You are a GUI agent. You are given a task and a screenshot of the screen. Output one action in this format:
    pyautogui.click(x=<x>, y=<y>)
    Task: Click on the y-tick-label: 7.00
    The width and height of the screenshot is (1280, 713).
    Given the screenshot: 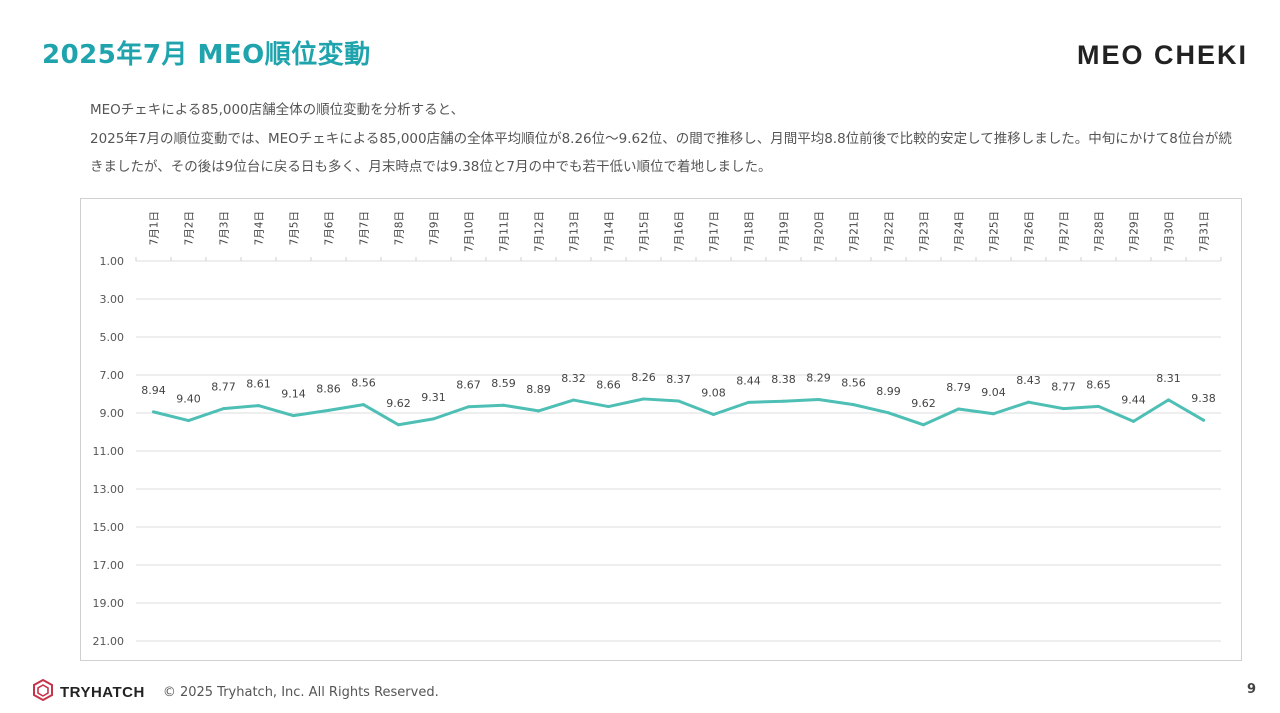 What is the action you would take?
    pyautogui.click(x=112, y=375)
    